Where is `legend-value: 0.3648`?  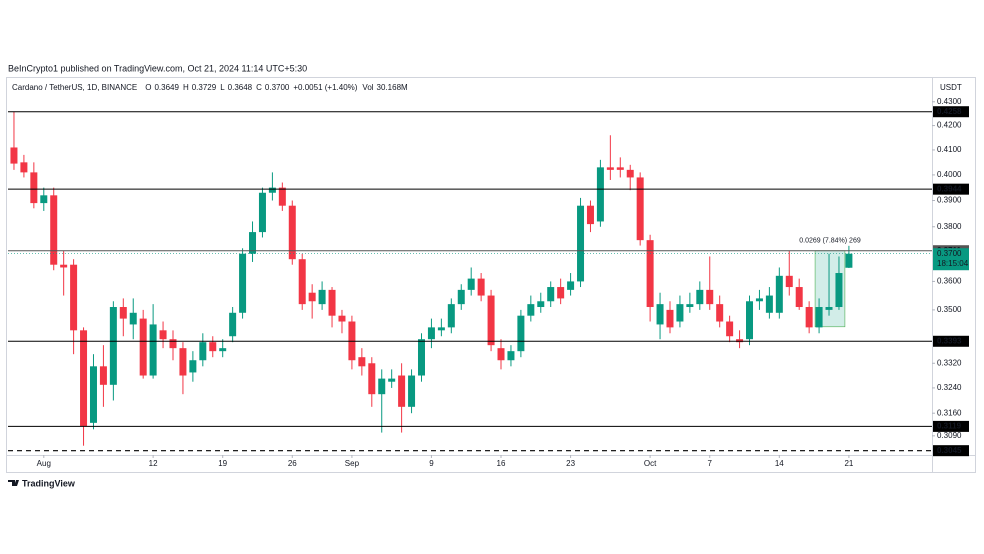 legend-value: 0.3648 is located at coordinates (240, 87).